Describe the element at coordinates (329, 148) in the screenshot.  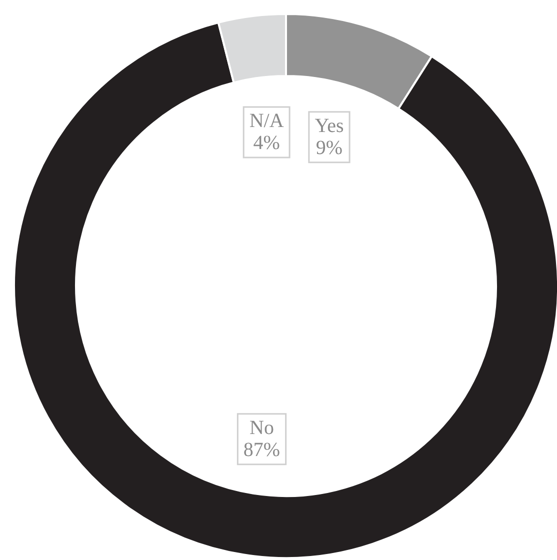
I see `data-label: 9%` at that location.